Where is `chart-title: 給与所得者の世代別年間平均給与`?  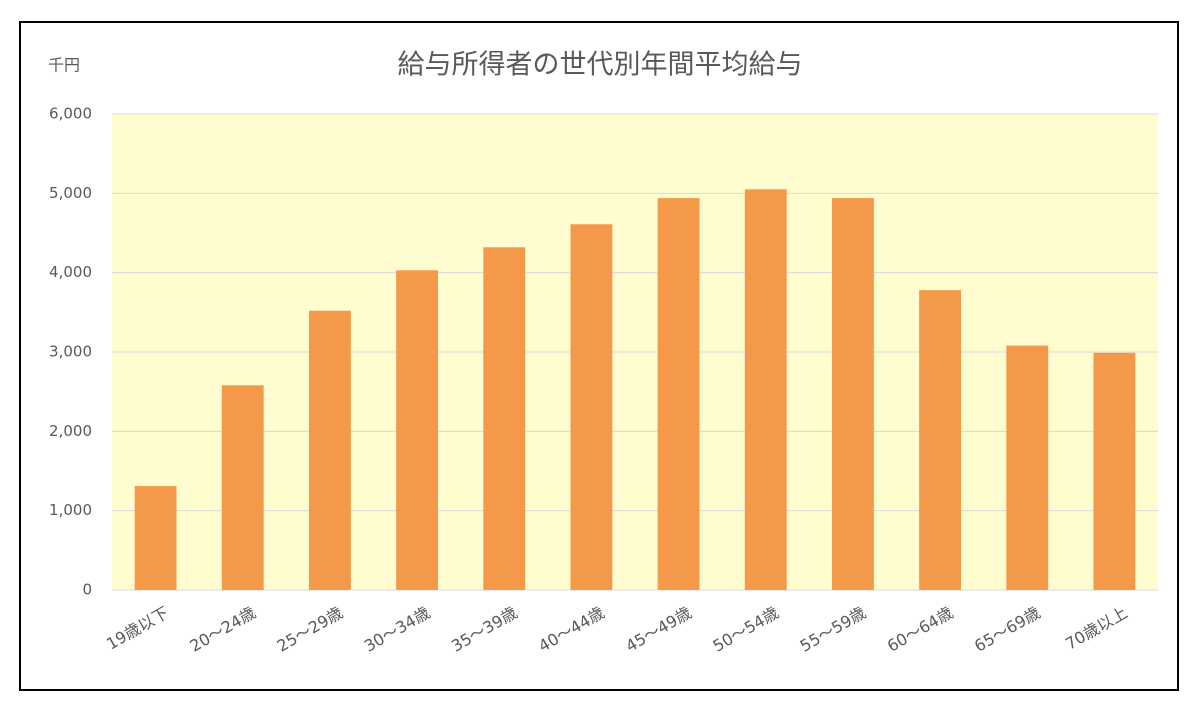 chart-title: 給与所得者の世代別年間平均給与 is located at coordinates (600, 65).